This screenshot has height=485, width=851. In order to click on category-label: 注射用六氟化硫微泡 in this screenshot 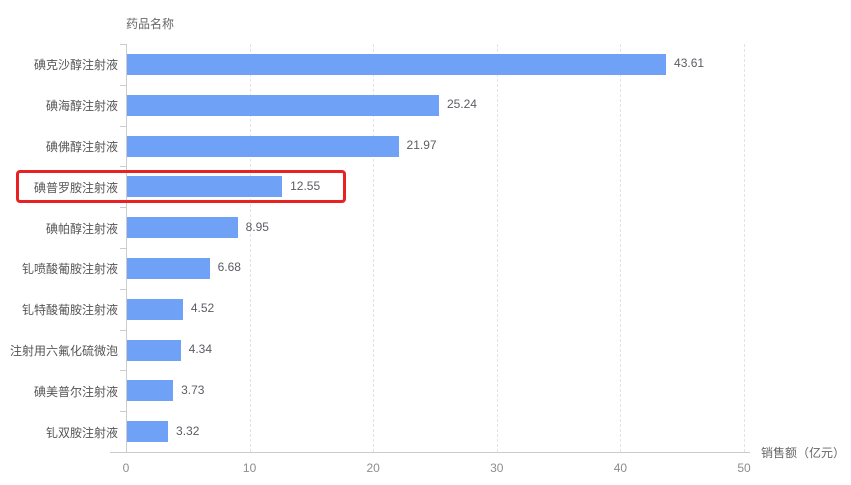, I will do `click(63, 351)`.